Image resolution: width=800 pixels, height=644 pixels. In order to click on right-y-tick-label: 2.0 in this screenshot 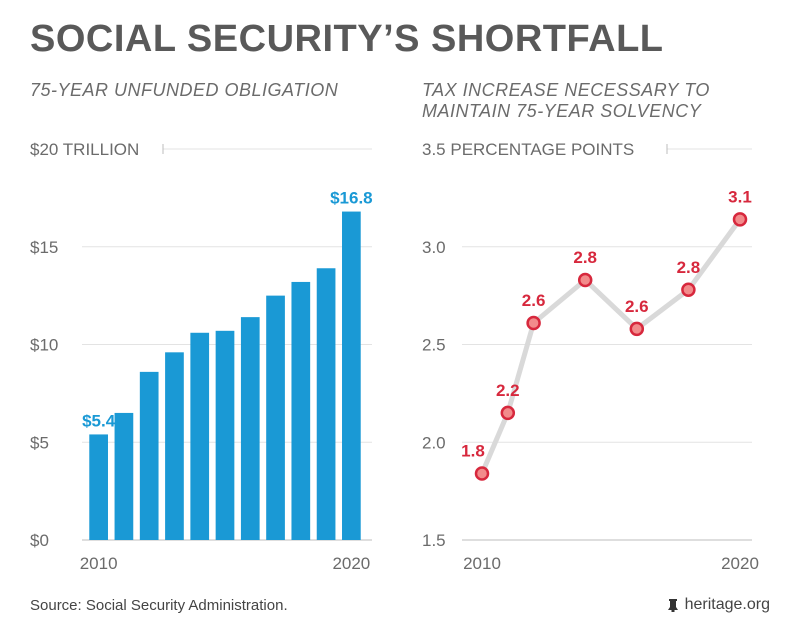, I will do `click(434, 442)`.